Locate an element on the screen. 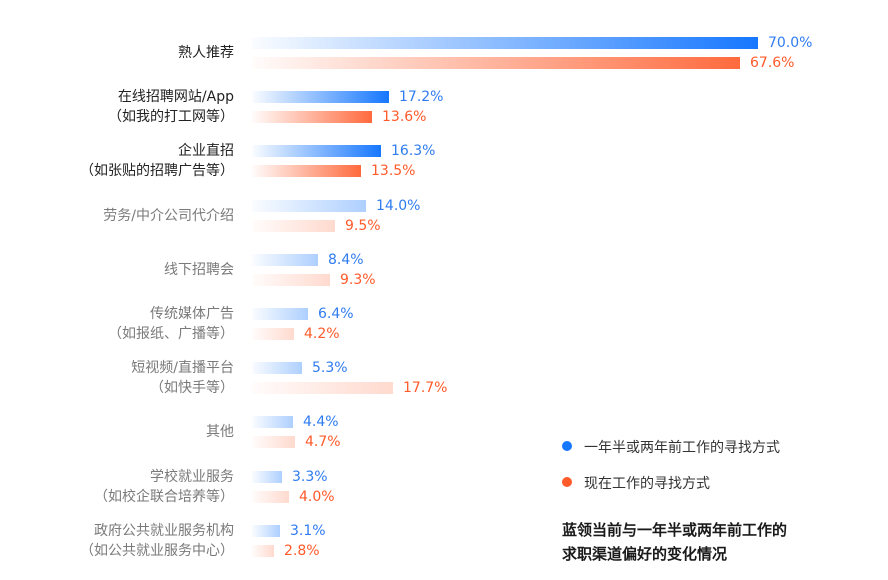  value-label-current: 4.0% is located at coordinates (317, 496).